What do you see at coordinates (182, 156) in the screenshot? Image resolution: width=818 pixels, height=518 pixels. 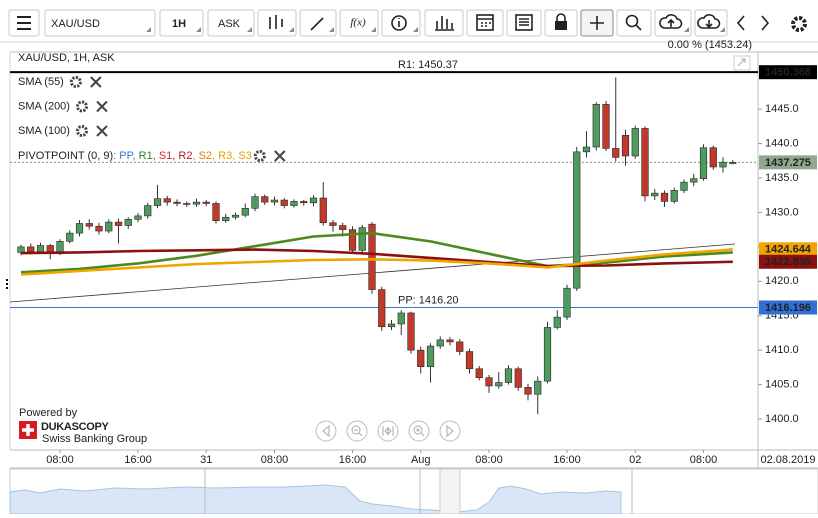 I see `pivot-part: , R2` at bounding box center [182, 156].